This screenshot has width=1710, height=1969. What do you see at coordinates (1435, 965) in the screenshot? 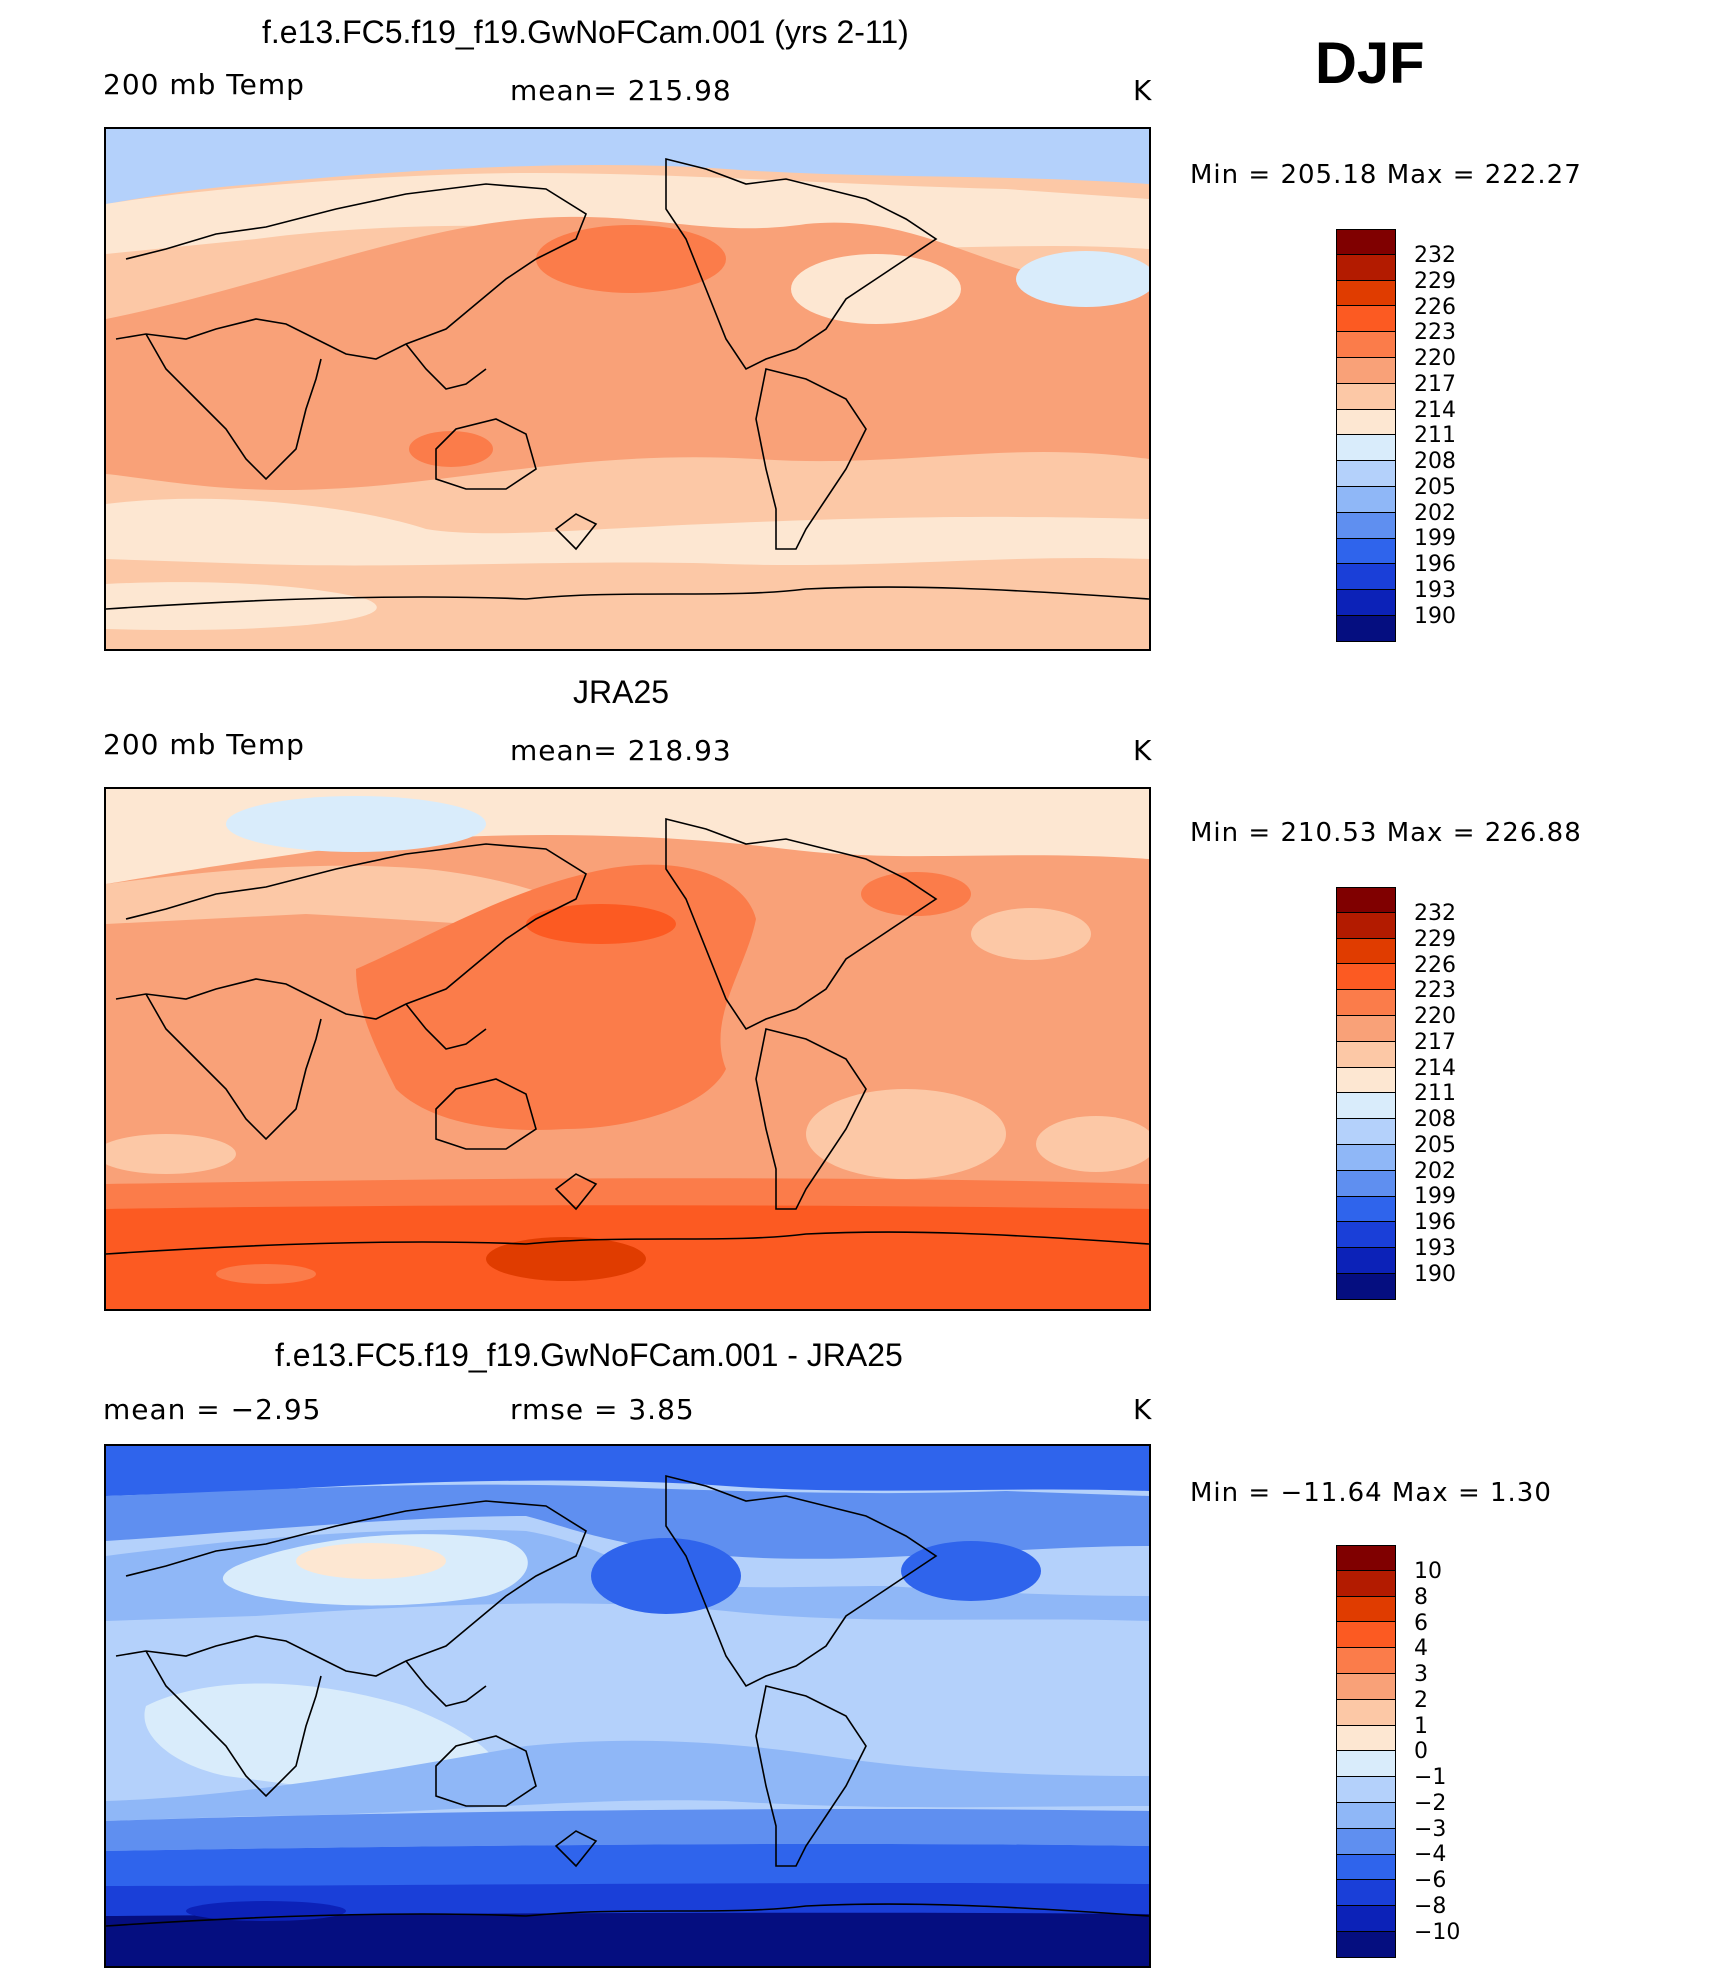
I see `colorbar-2-label: 226` at bounding box center [1435, 965].